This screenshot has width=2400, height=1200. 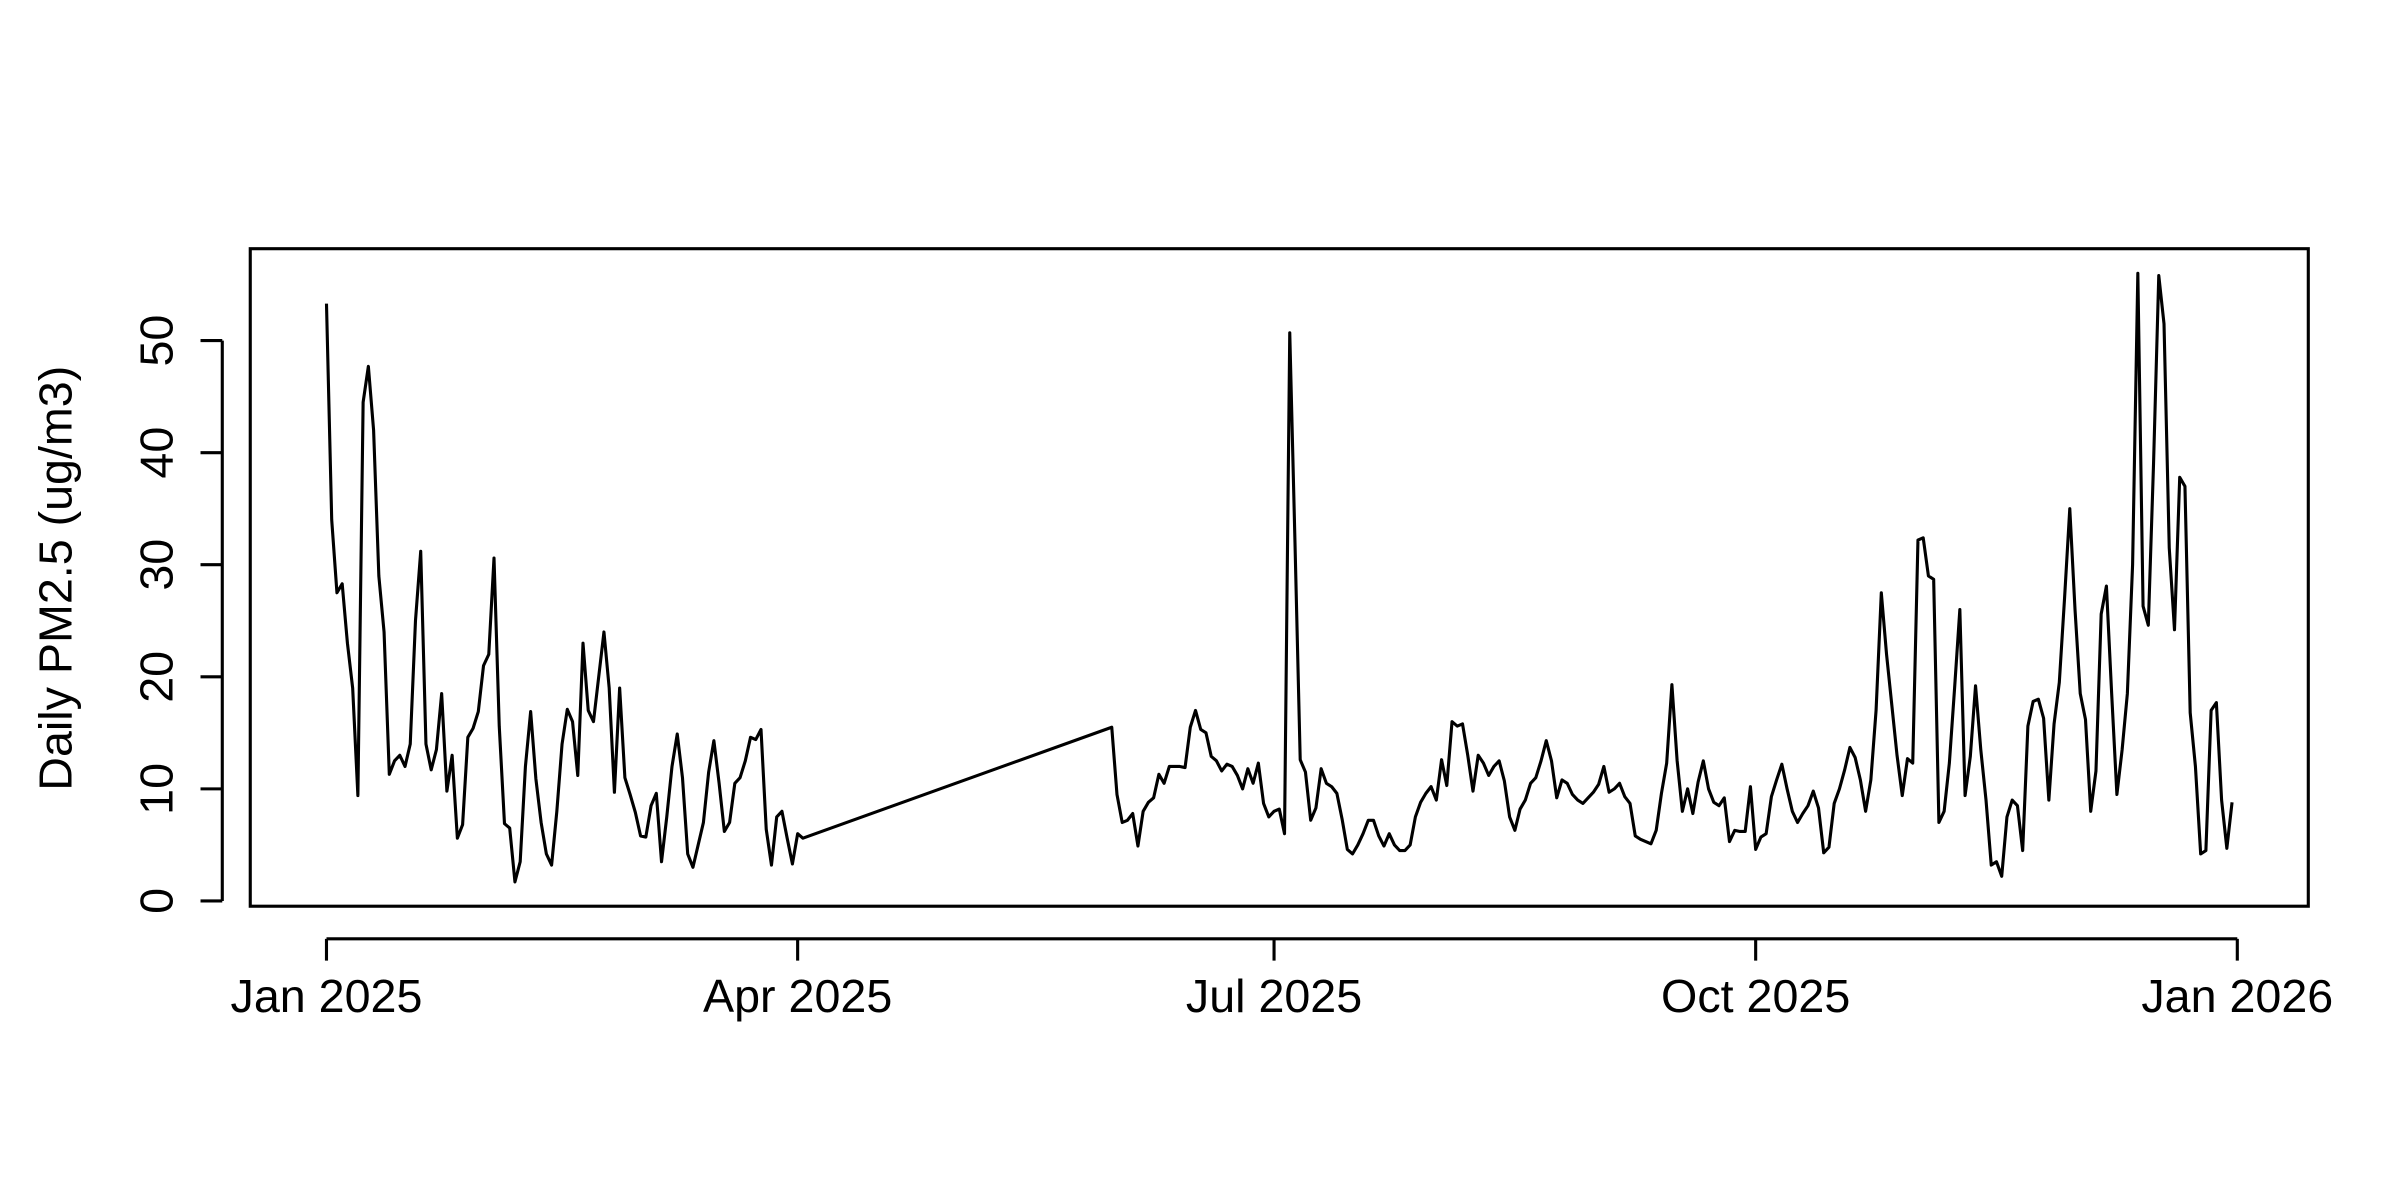 I want to click on x-tick-label: Jan 2025, so click(x=327, y=996).